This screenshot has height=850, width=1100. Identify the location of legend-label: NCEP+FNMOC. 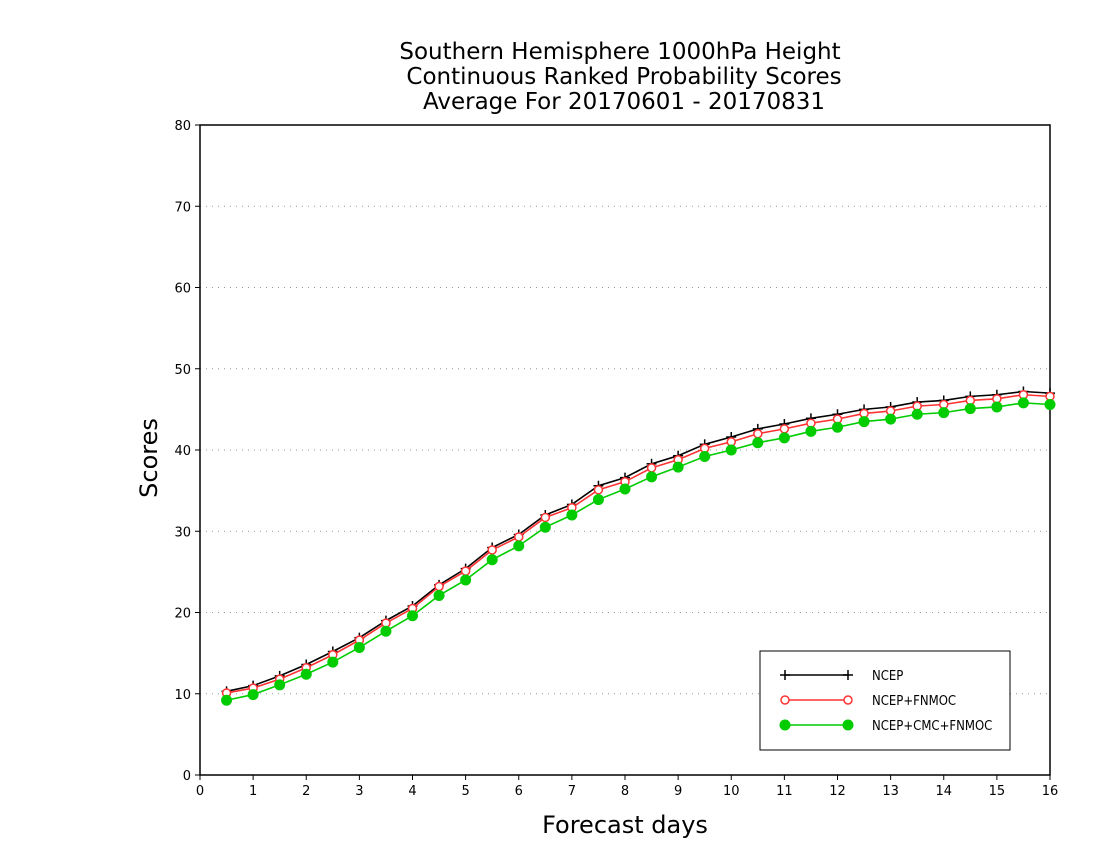
(914, 701).